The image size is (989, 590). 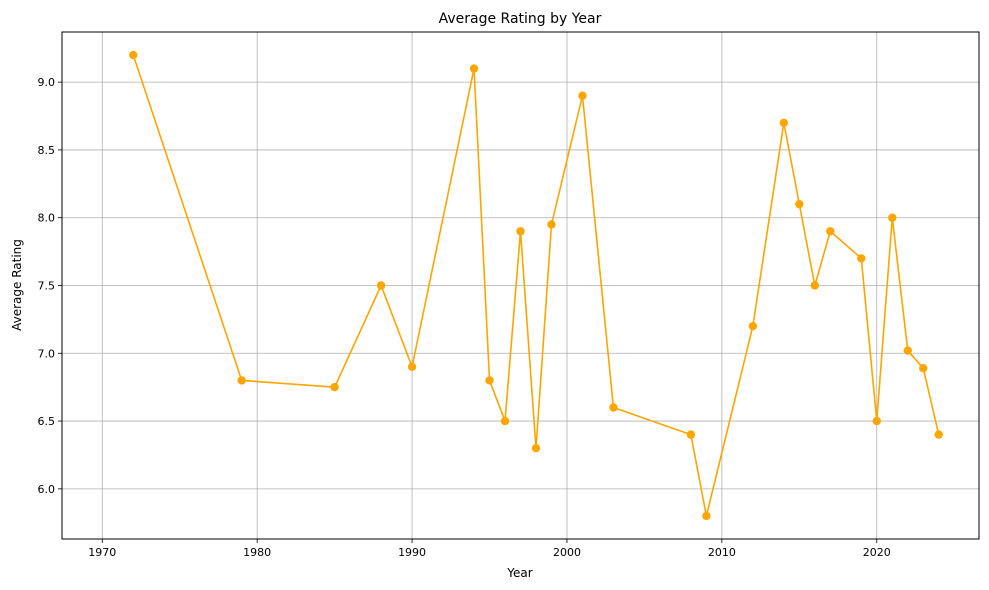 What do you see at coordinates (257, 552) in the screenshot?
I see `x-tick-label: 1980` at bounding box center [257, 552].